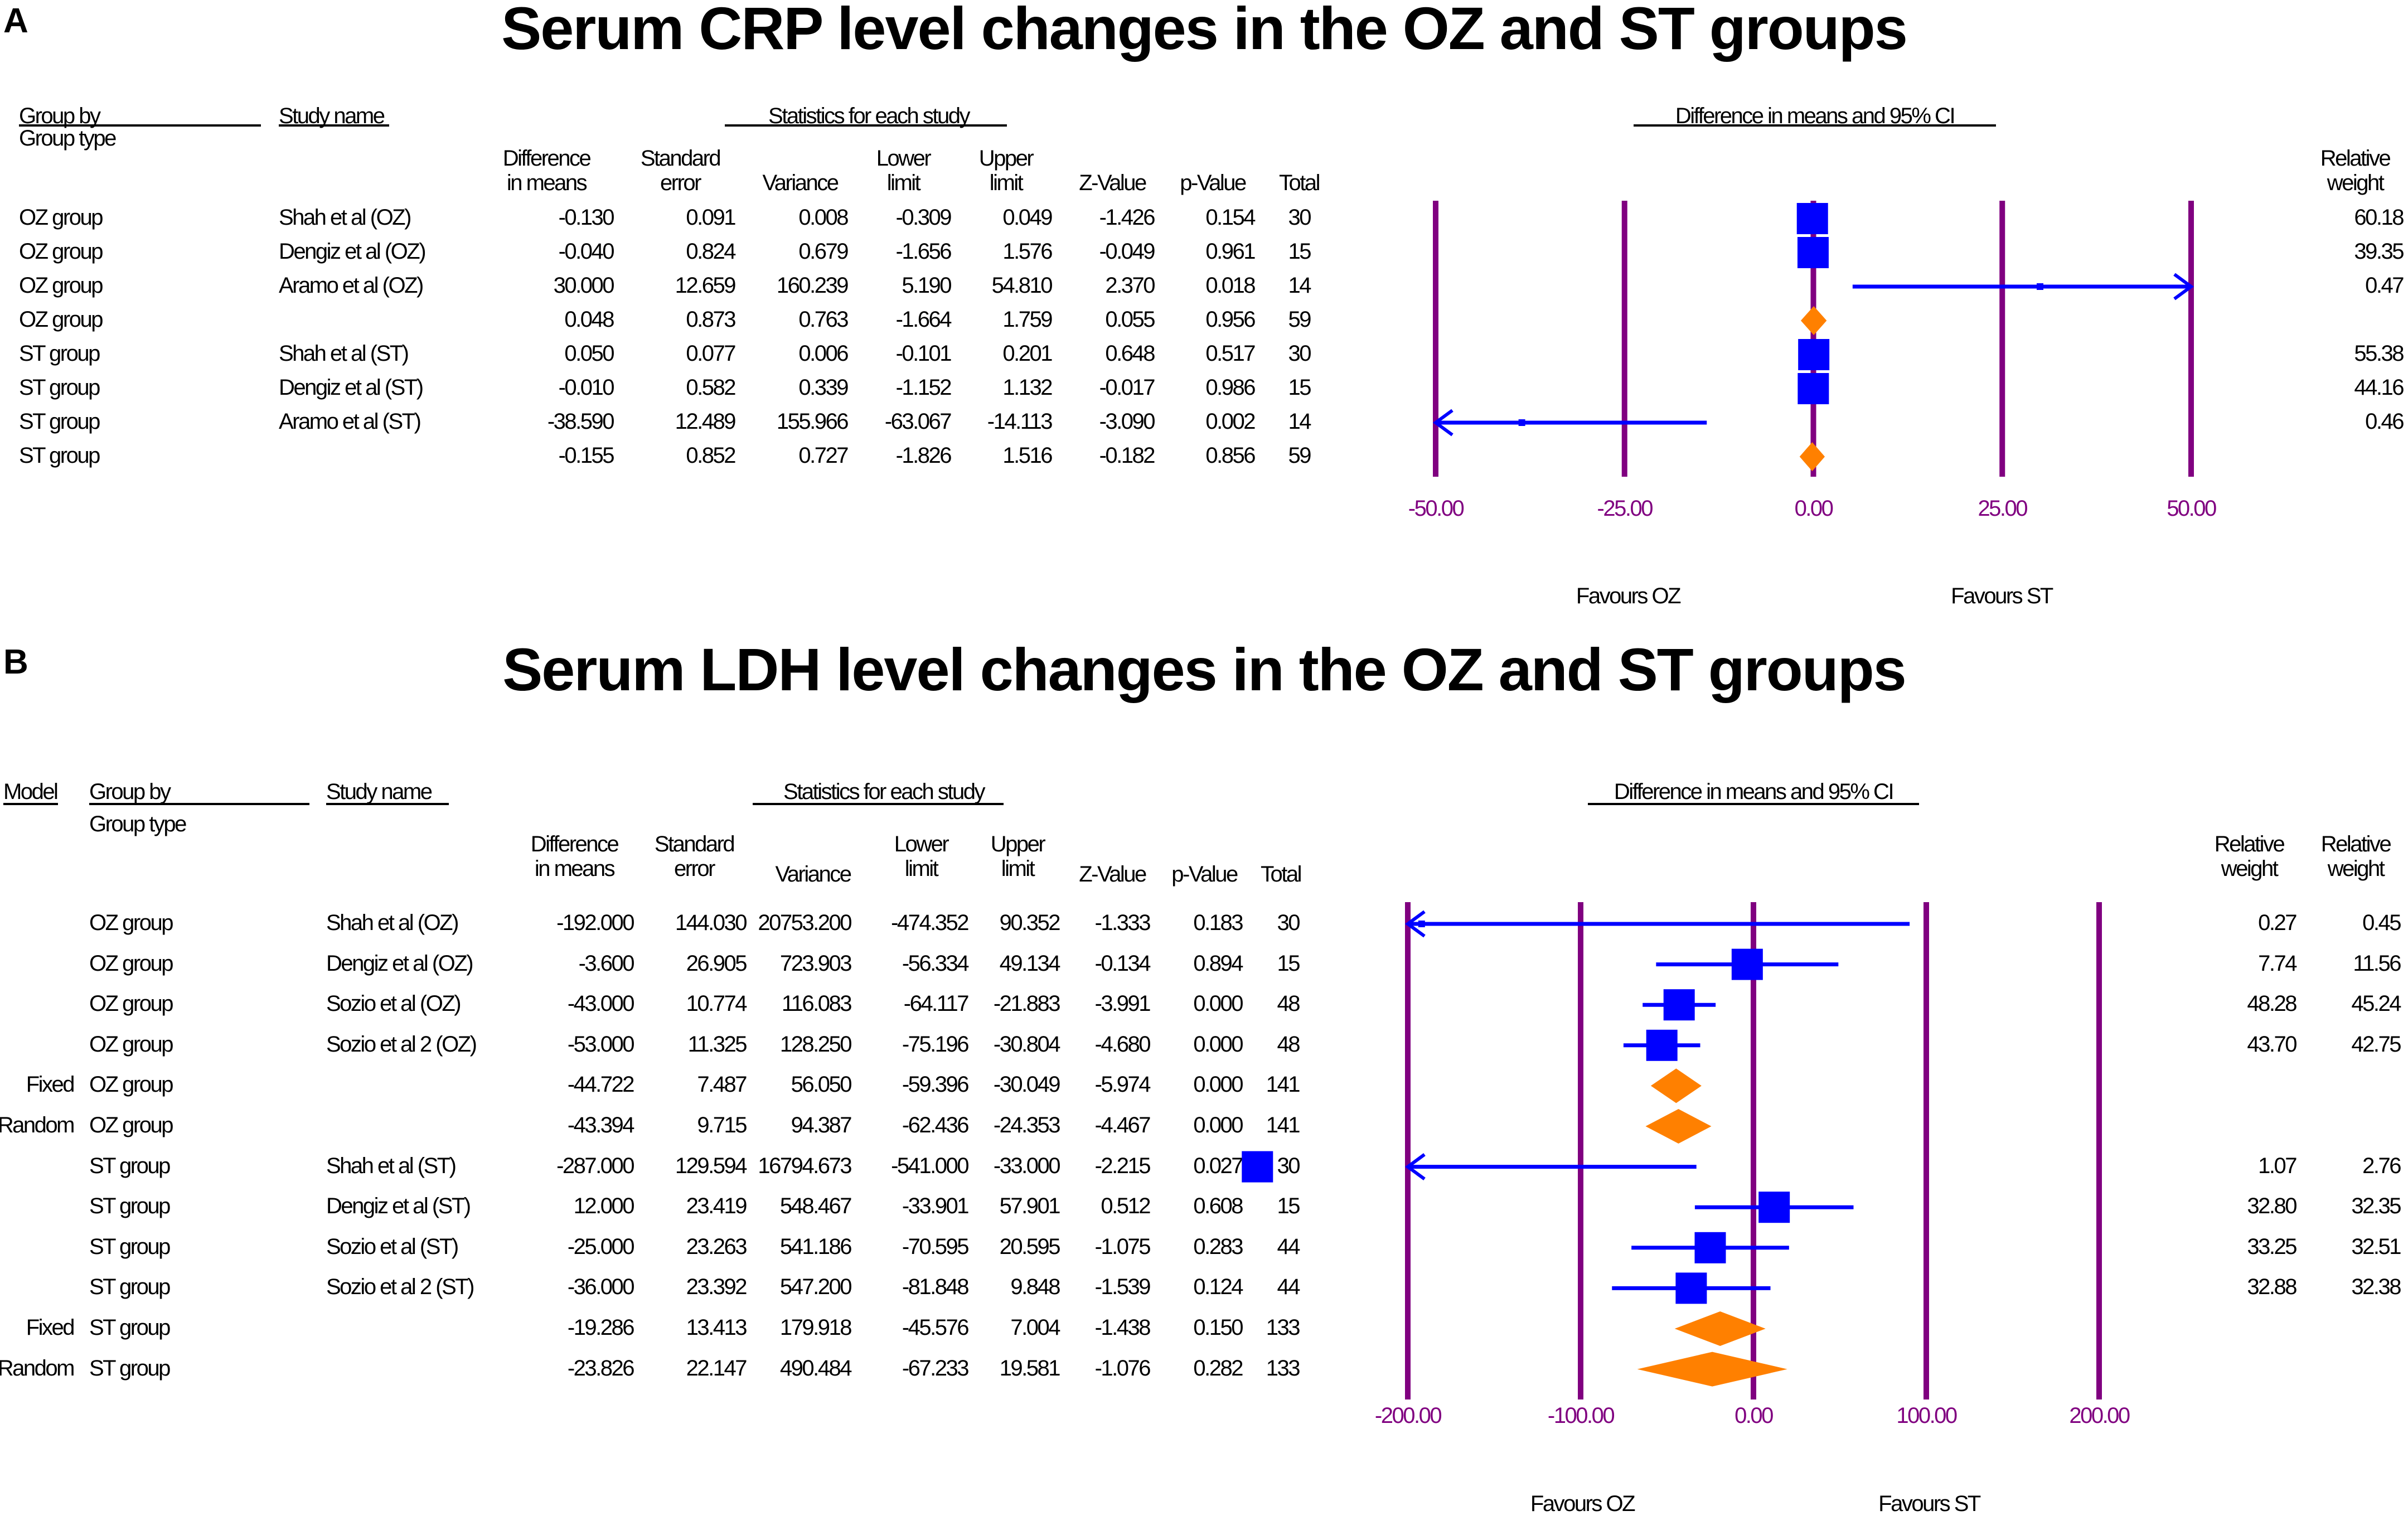 Image resolution: width=2408 pixels, height=1540 pixels. What do you see at coordinates (601, 1287) in the screenshot?
I see `panelb-row9-diff: -36.000` at bounding box center [601, 1287].